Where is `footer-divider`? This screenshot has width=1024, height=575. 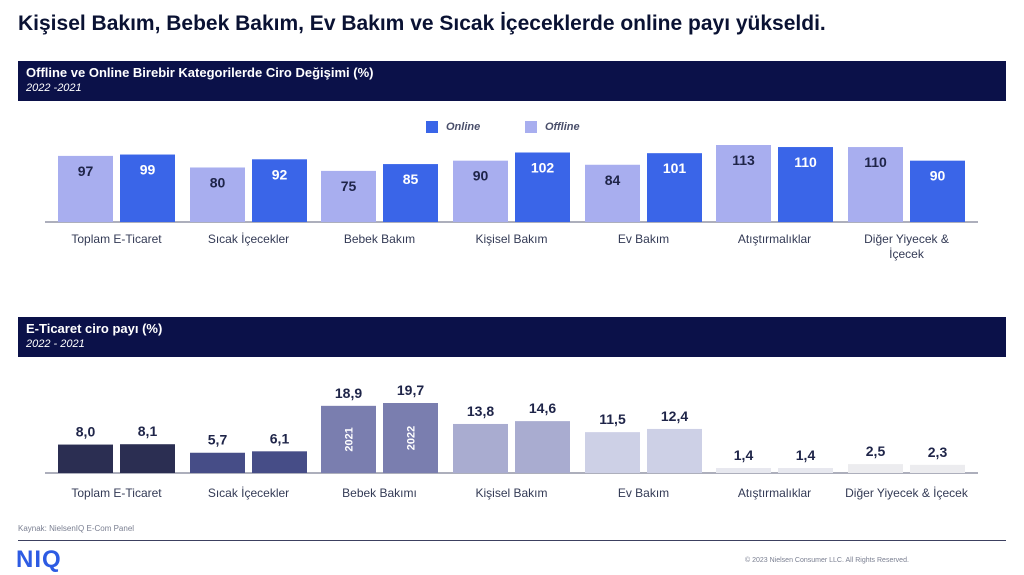
footer-divider is located at coordinates (512, 540).